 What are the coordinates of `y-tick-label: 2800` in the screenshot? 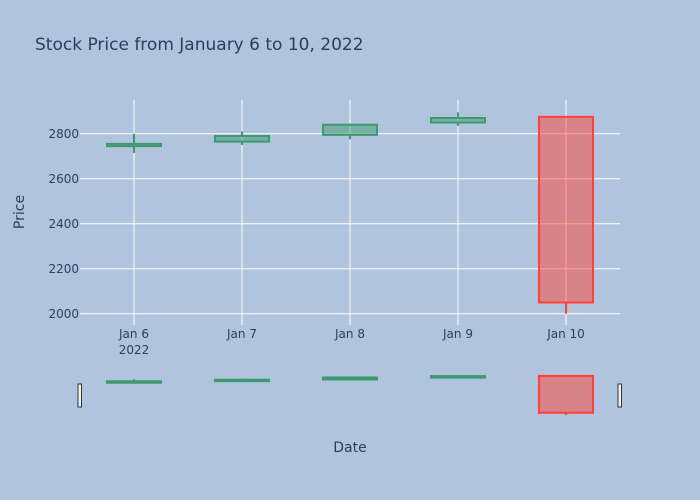 It's located at (63, 134).